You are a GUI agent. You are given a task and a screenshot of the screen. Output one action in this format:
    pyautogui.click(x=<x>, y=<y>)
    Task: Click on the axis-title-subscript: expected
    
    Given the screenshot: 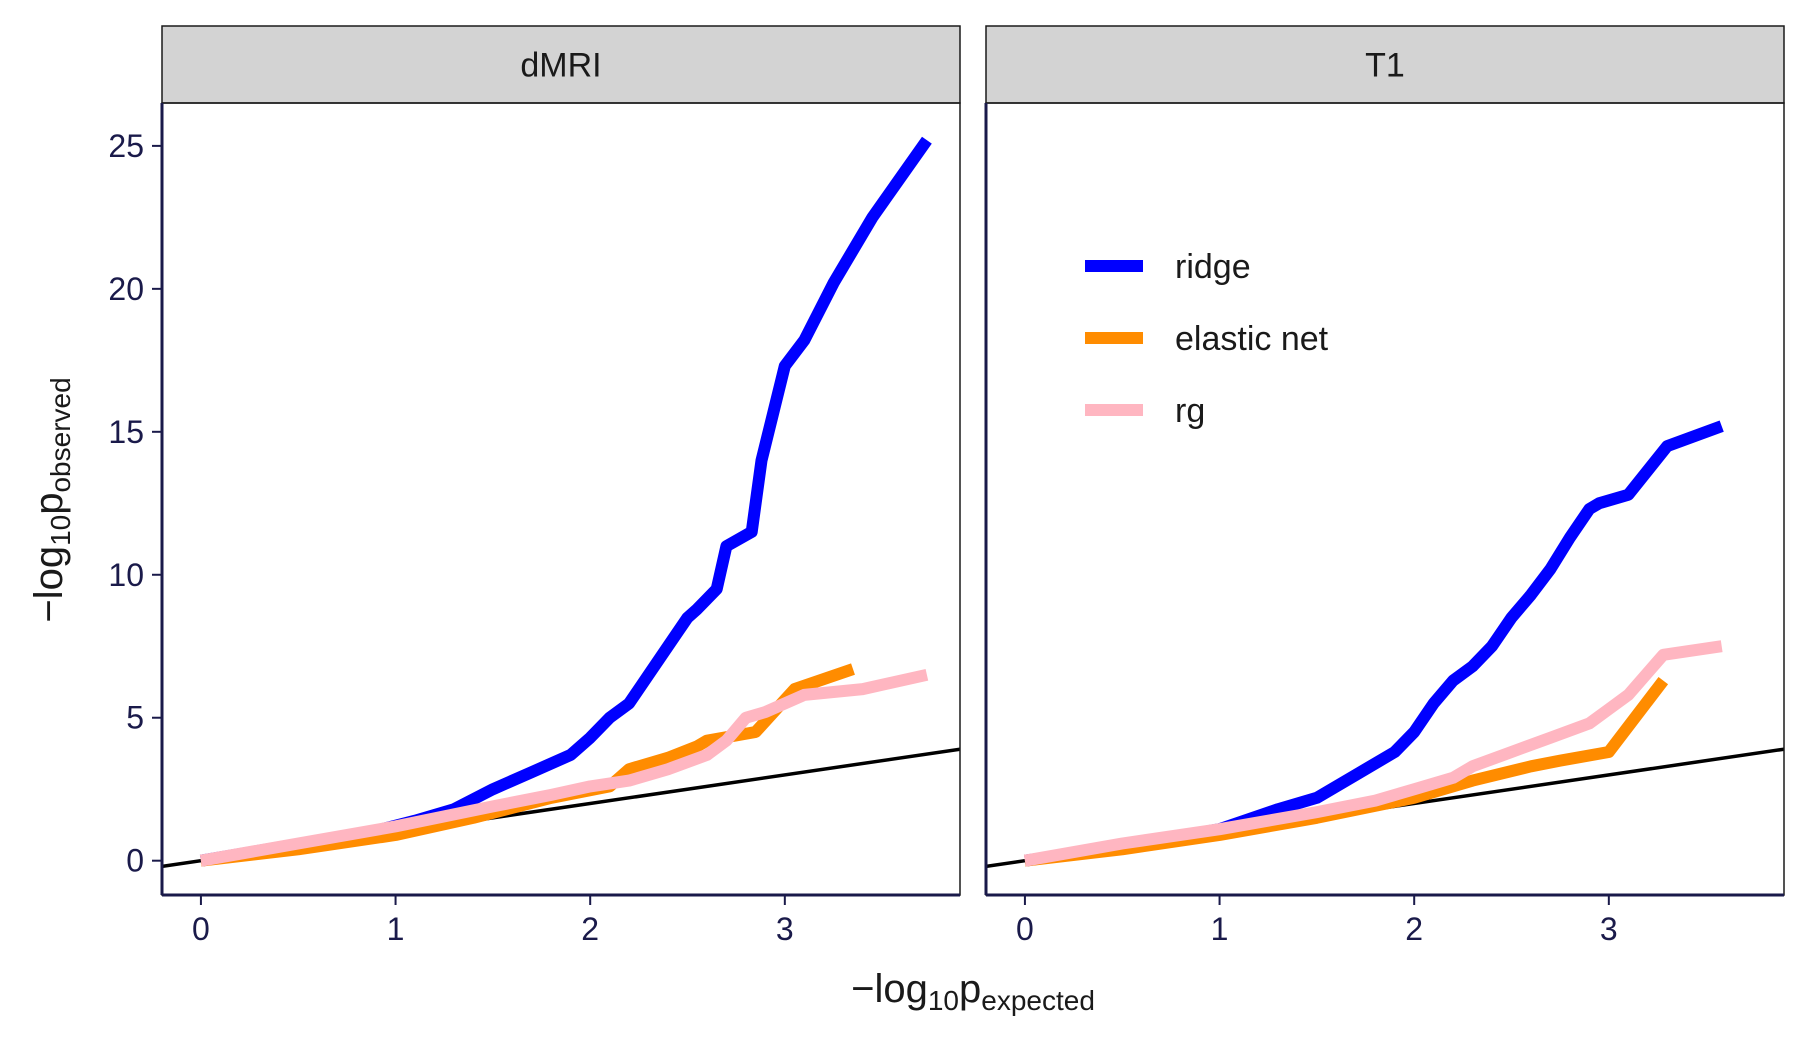 What is the action you would take?
    pyautogui.click(x=1038, y=1000)
    